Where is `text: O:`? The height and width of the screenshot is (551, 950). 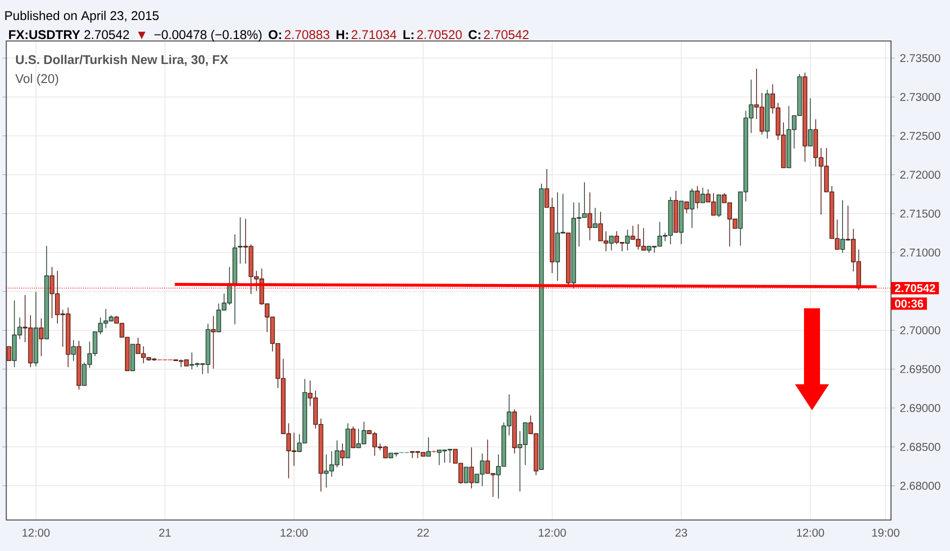
text: O: is located at coordinates (275, 35).